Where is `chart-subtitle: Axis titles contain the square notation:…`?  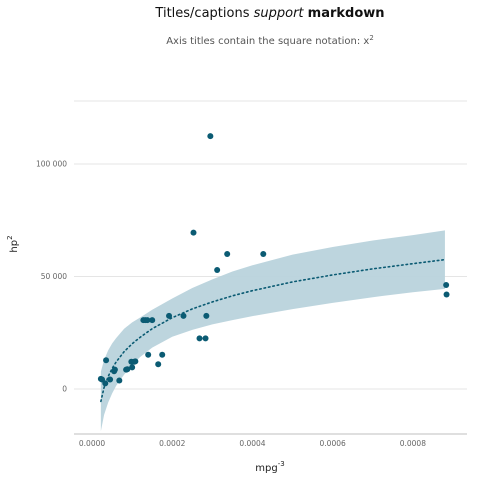 chart-subtitle: Axis titles contain the square notation:… is located at coordinates (270, 40).